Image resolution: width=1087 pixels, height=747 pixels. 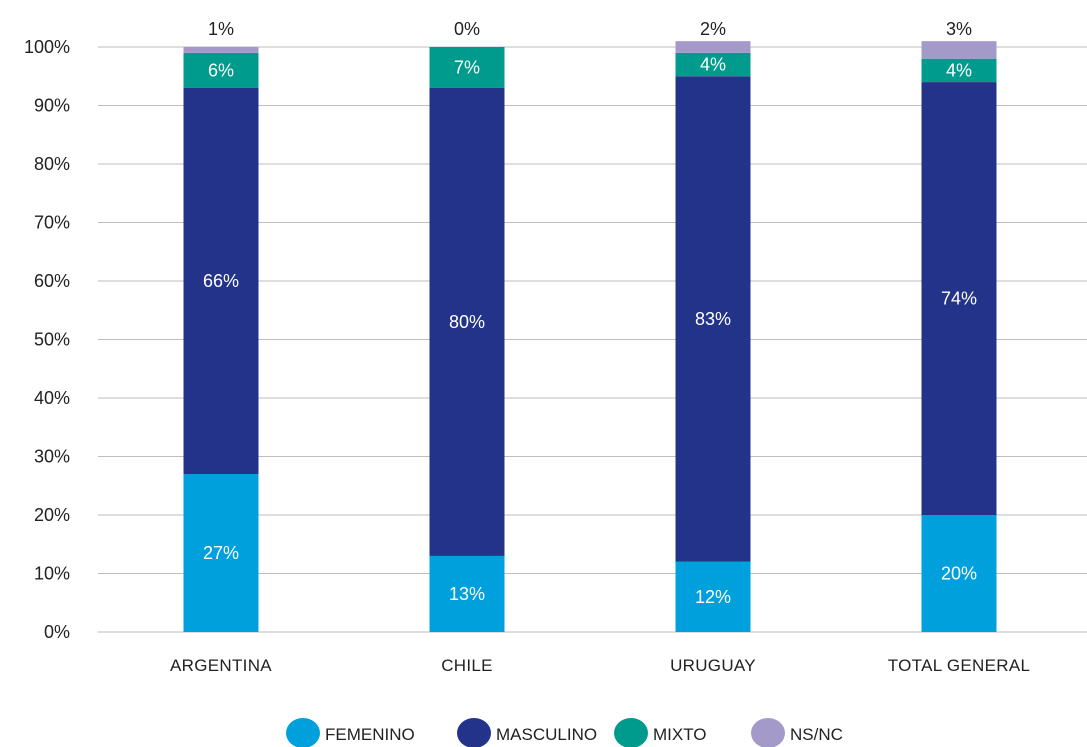 I want to click on bar-segment-masculino-chile, so click(x=467, y=321).